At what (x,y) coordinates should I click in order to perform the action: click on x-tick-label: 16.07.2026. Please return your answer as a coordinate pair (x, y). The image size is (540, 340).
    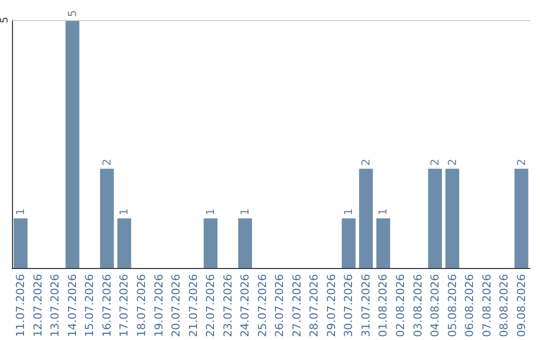
    Looking at the image, I should click on (107, 306).